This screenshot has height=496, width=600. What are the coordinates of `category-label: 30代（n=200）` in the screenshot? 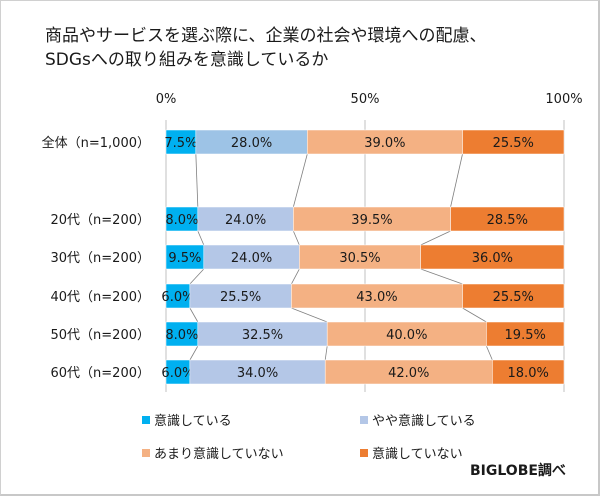 It's located at (101, 258).